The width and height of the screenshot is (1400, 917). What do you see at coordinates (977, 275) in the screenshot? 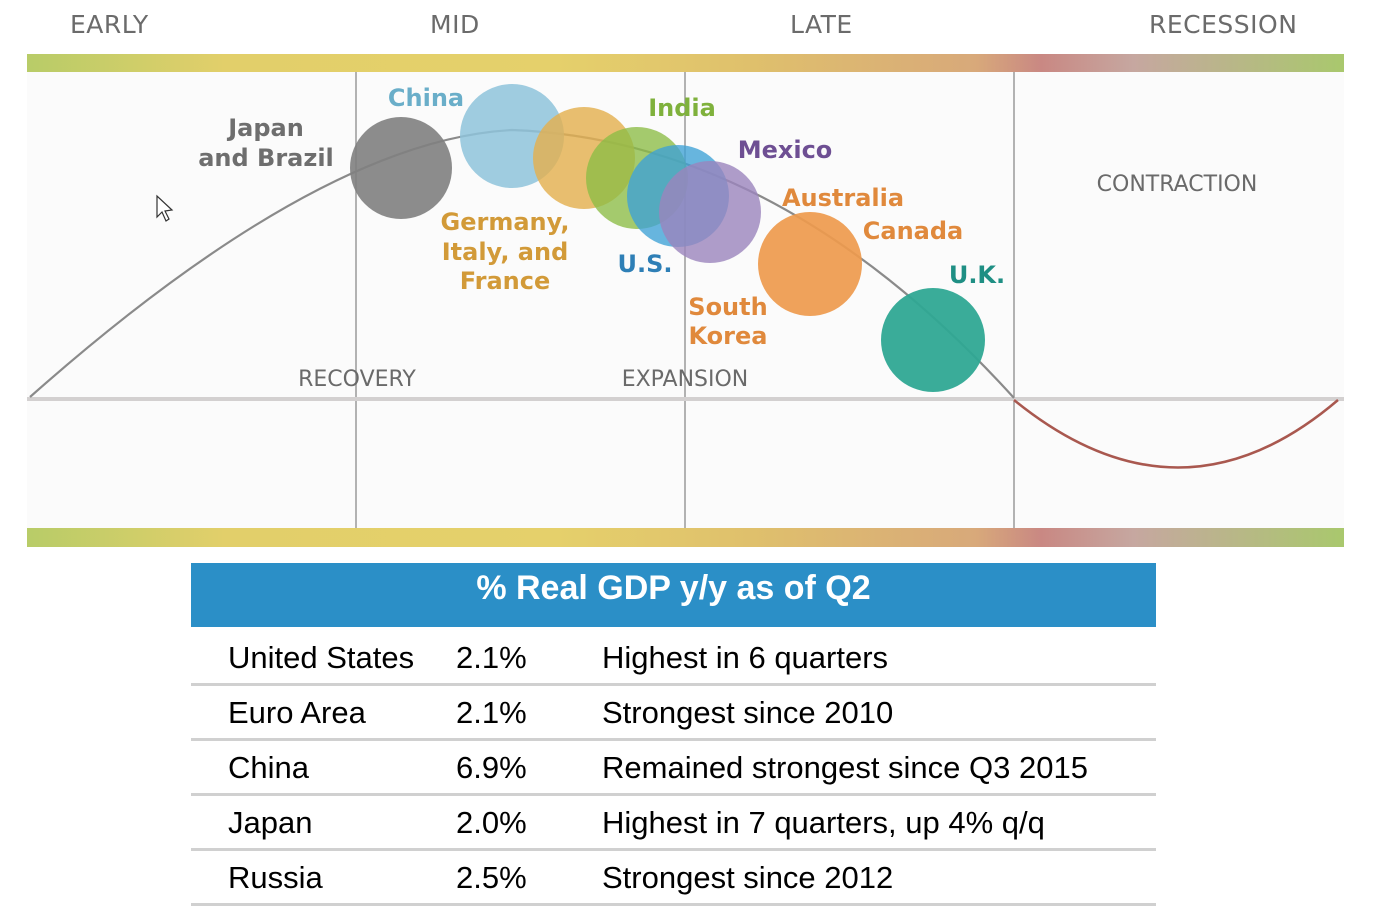
I see `country-label-uk: U.K.` at bounding box center [977, 275].